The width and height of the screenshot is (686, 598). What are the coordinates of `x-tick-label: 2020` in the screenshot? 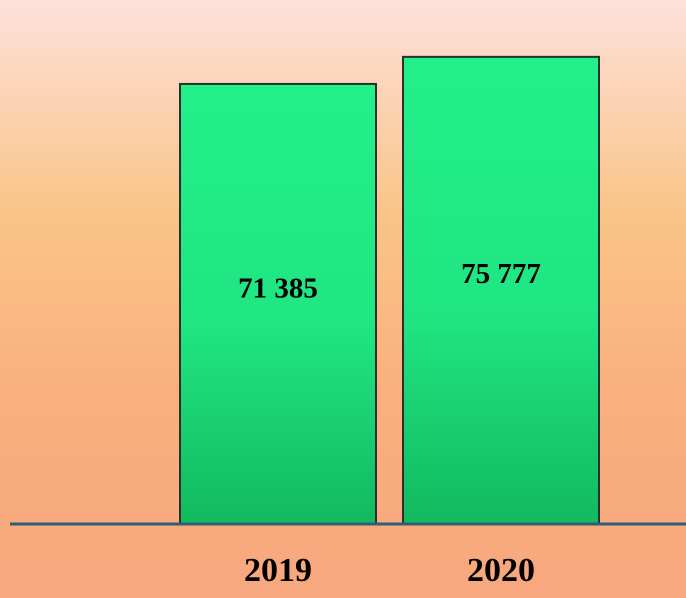 It's located at (501, 570).